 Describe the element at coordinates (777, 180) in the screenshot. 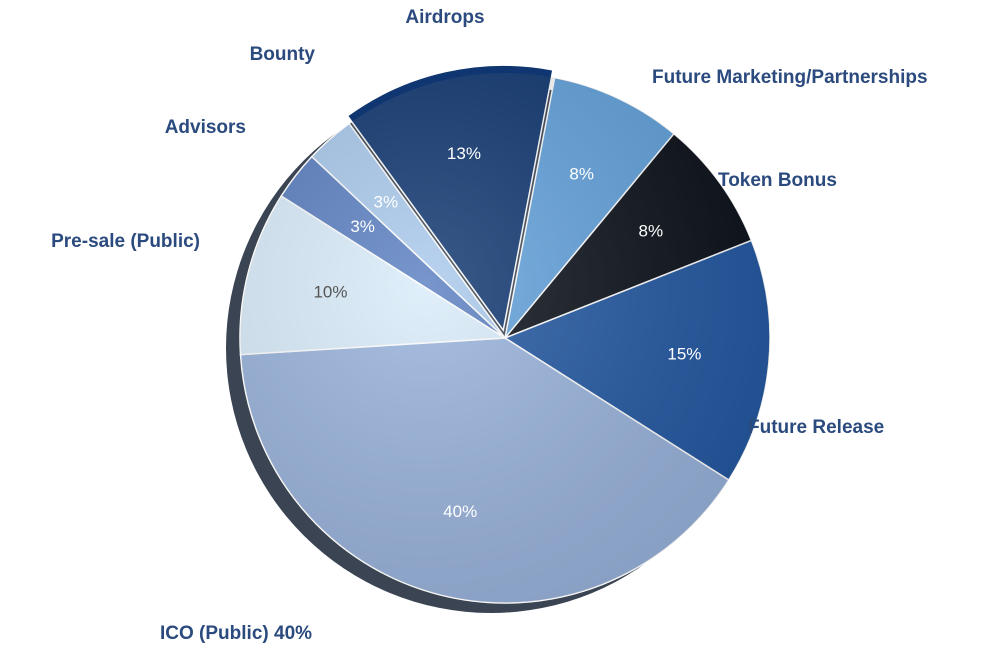

I see `category-label: Token Bonus` at that location.